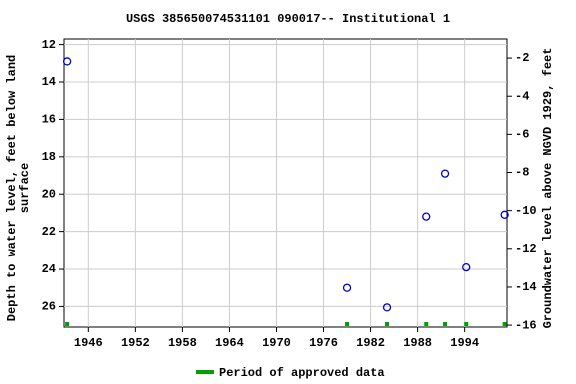 Image resolution: width=576 pixels, height=384 pixels. I want to click on y2-tick-label: -8, so click(522, 173).